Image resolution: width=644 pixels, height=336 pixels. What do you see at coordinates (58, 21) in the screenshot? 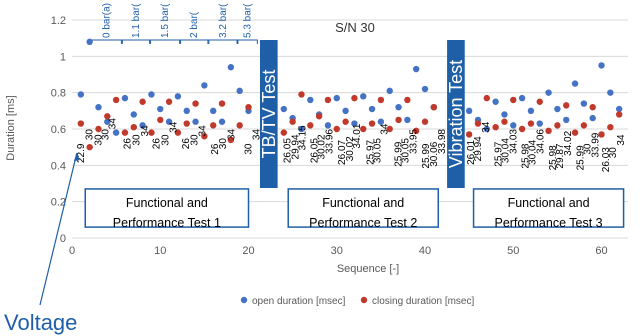
I see `y-tick-label: 1.2` at bounding box center [58, 21].